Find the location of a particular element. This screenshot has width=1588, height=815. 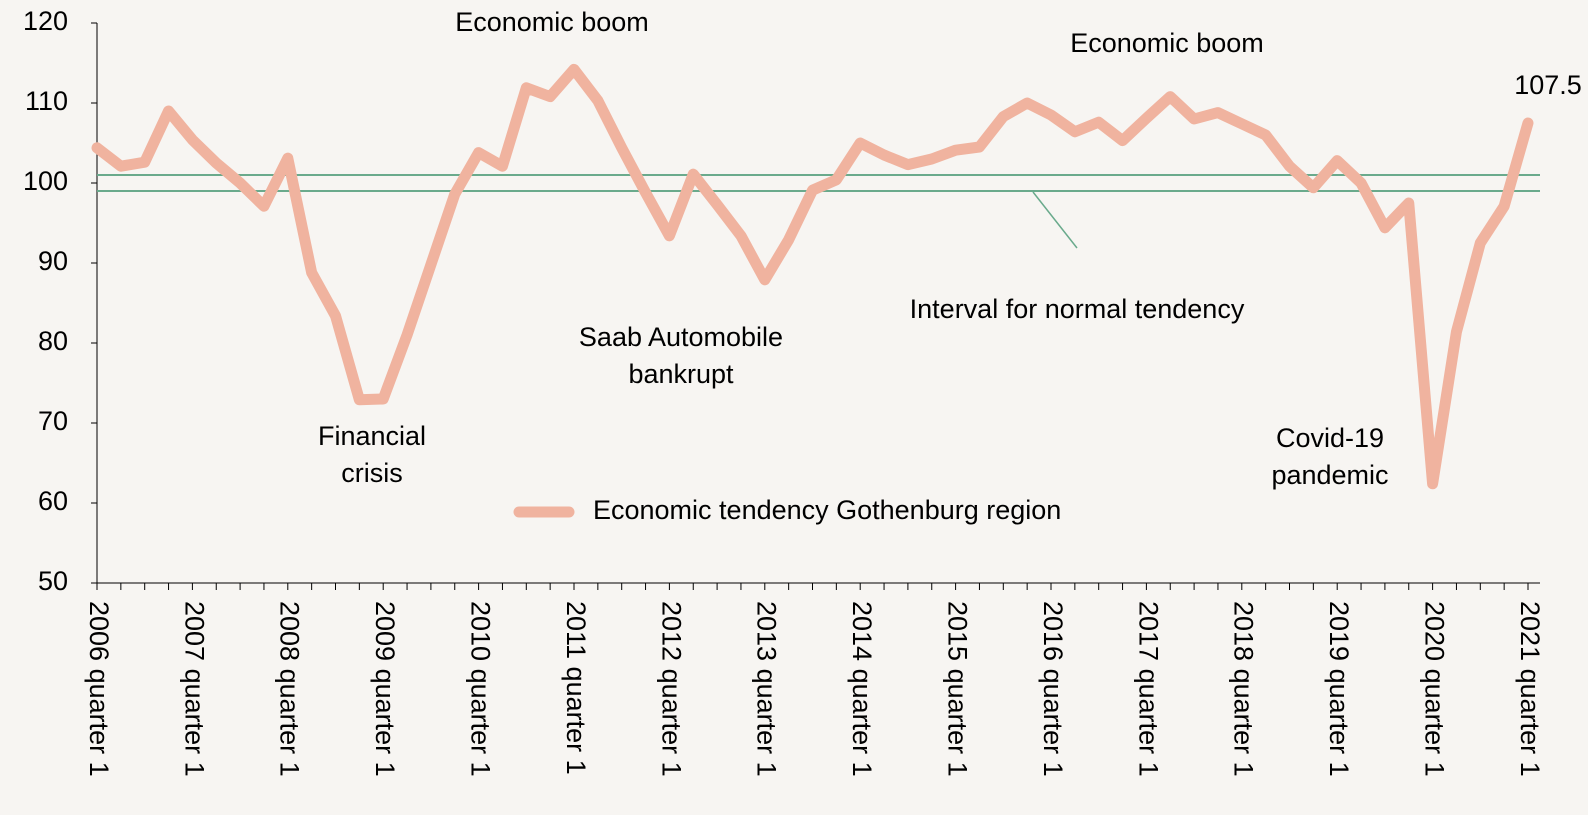

x-tick-label: 2013 quarter 1 is located at coordinates (767, 689).